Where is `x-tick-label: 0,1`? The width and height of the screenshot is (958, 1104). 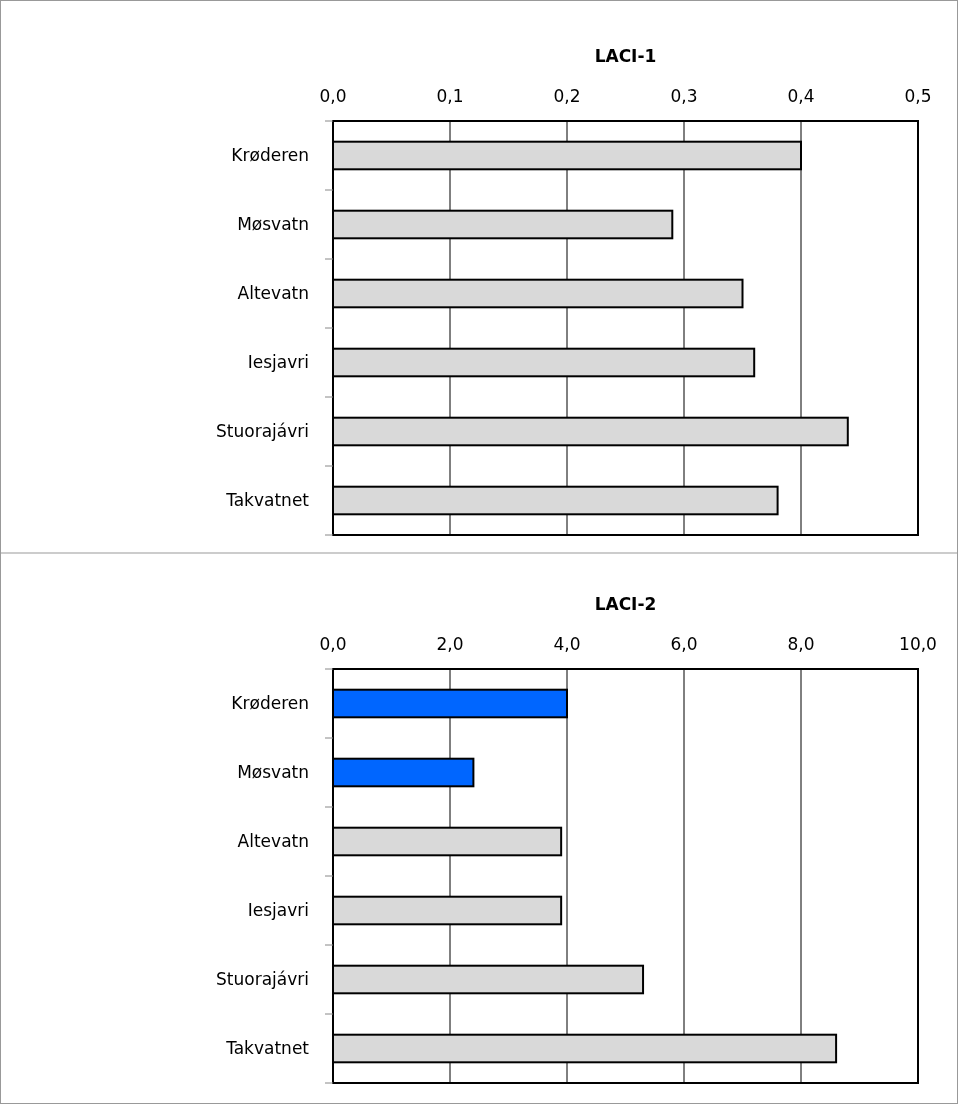
x-tick-label: 0,1 is located at coordinates (450, 96).